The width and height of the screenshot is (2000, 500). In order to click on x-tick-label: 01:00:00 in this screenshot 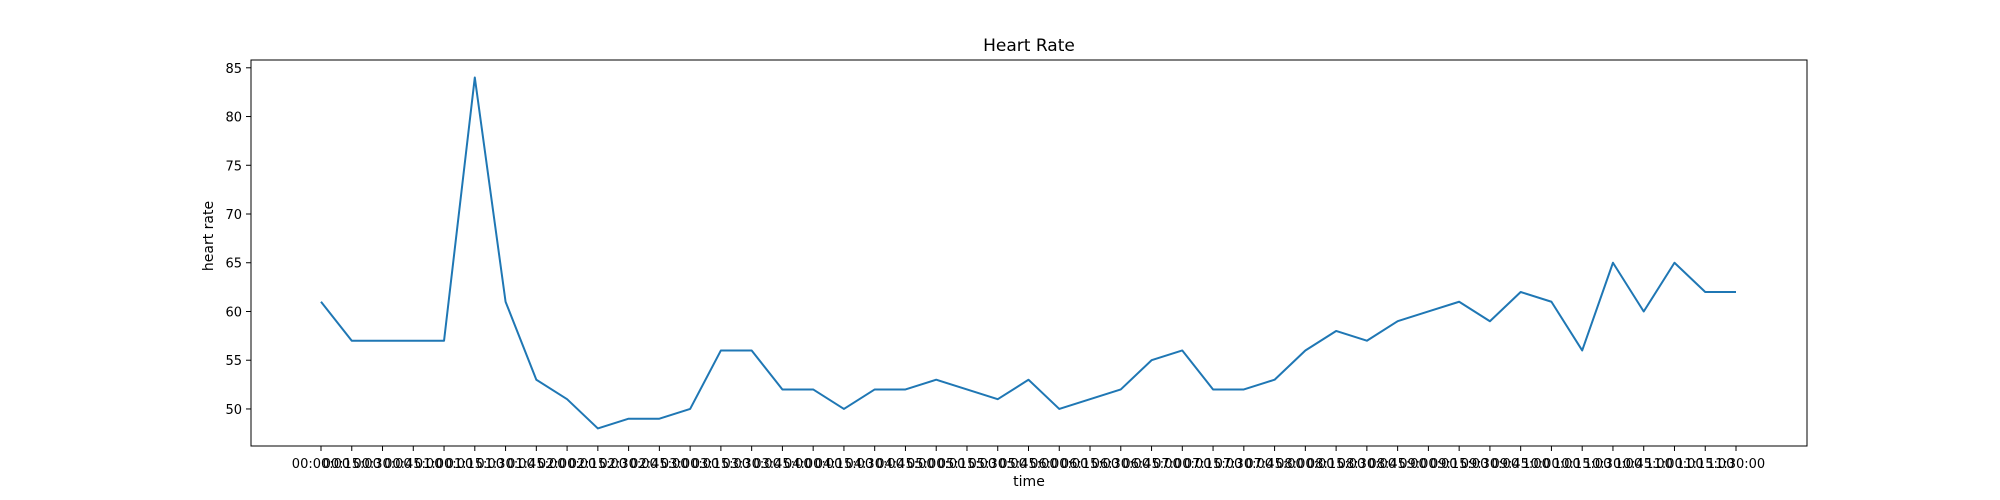, I will do `click(444, 464)`.